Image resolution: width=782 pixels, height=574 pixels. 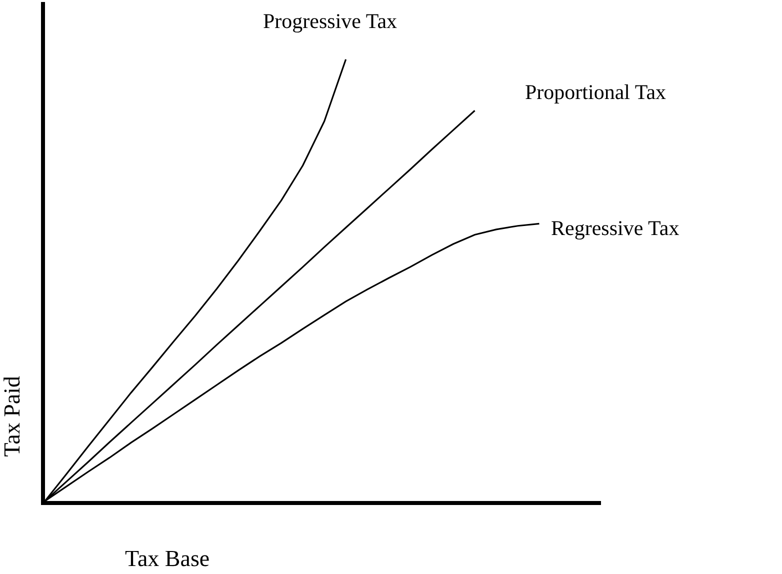 I want to click on series-label: Regressive Tax, so click(x=615, y=228).